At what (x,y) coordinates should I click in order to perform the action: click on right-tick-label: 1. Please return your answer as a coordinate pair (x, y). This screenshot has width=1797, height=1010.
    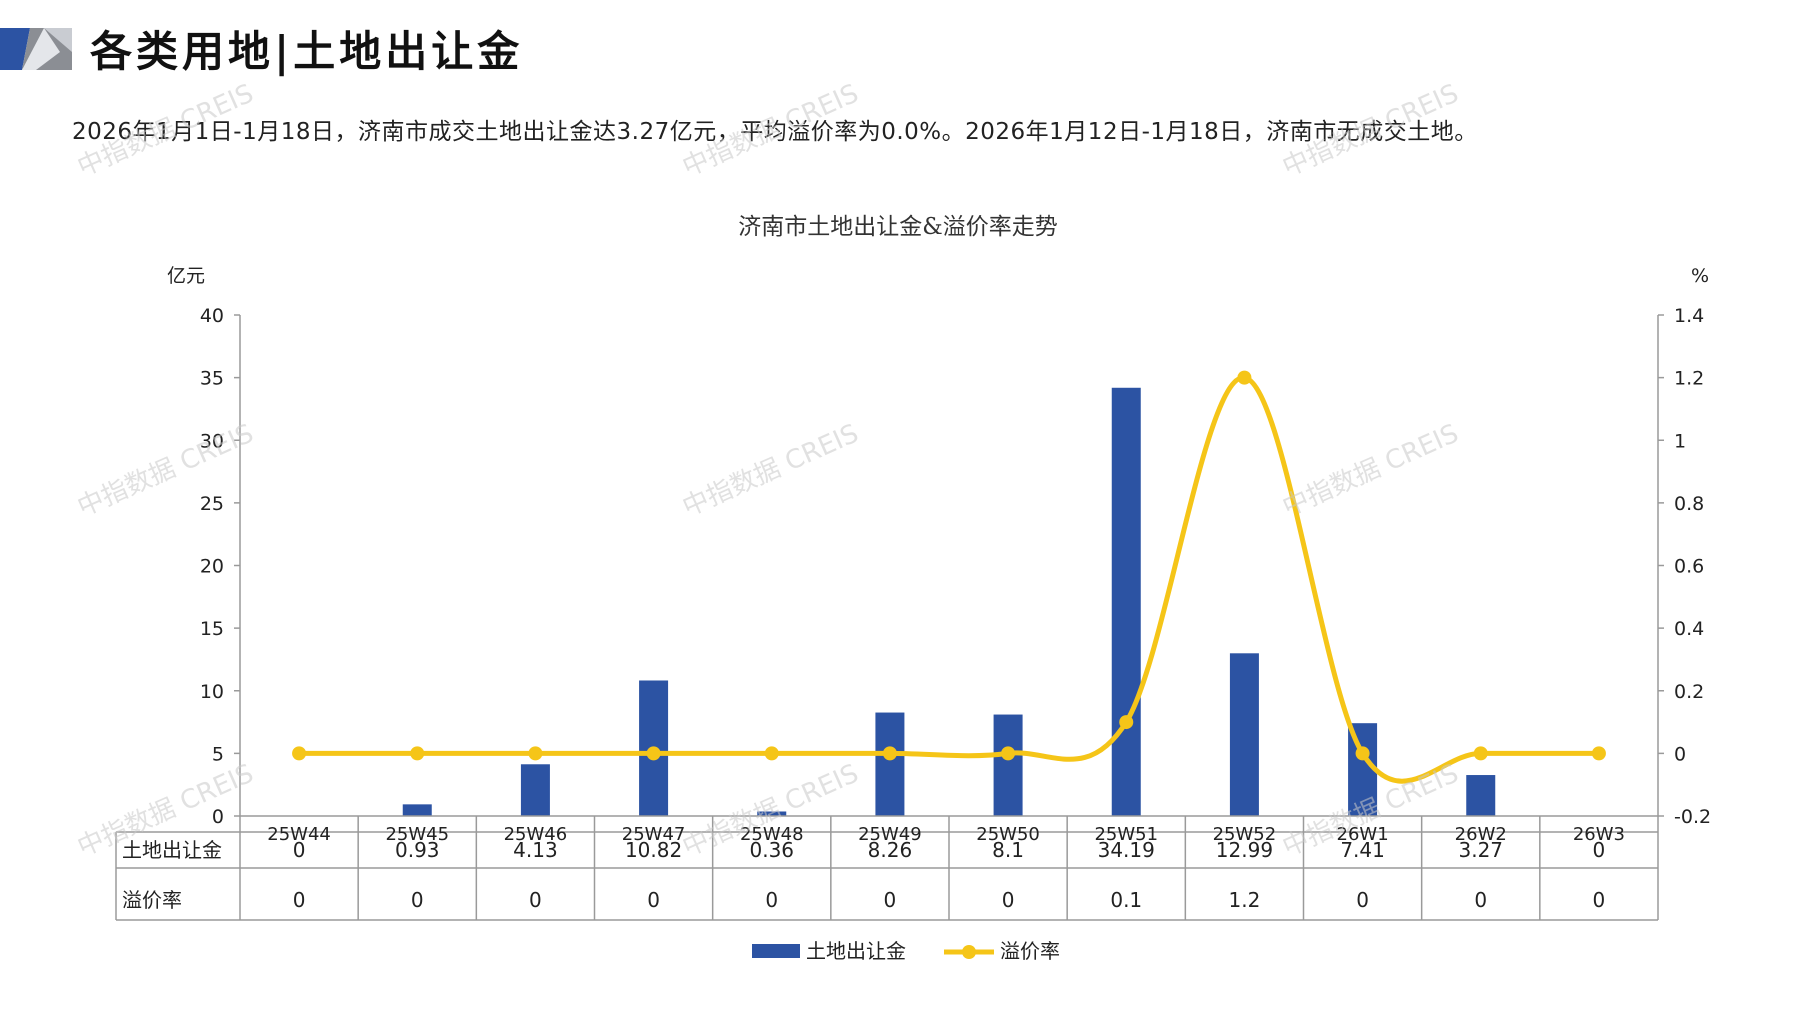
    Looking at the image, I should click on (1680, 441).